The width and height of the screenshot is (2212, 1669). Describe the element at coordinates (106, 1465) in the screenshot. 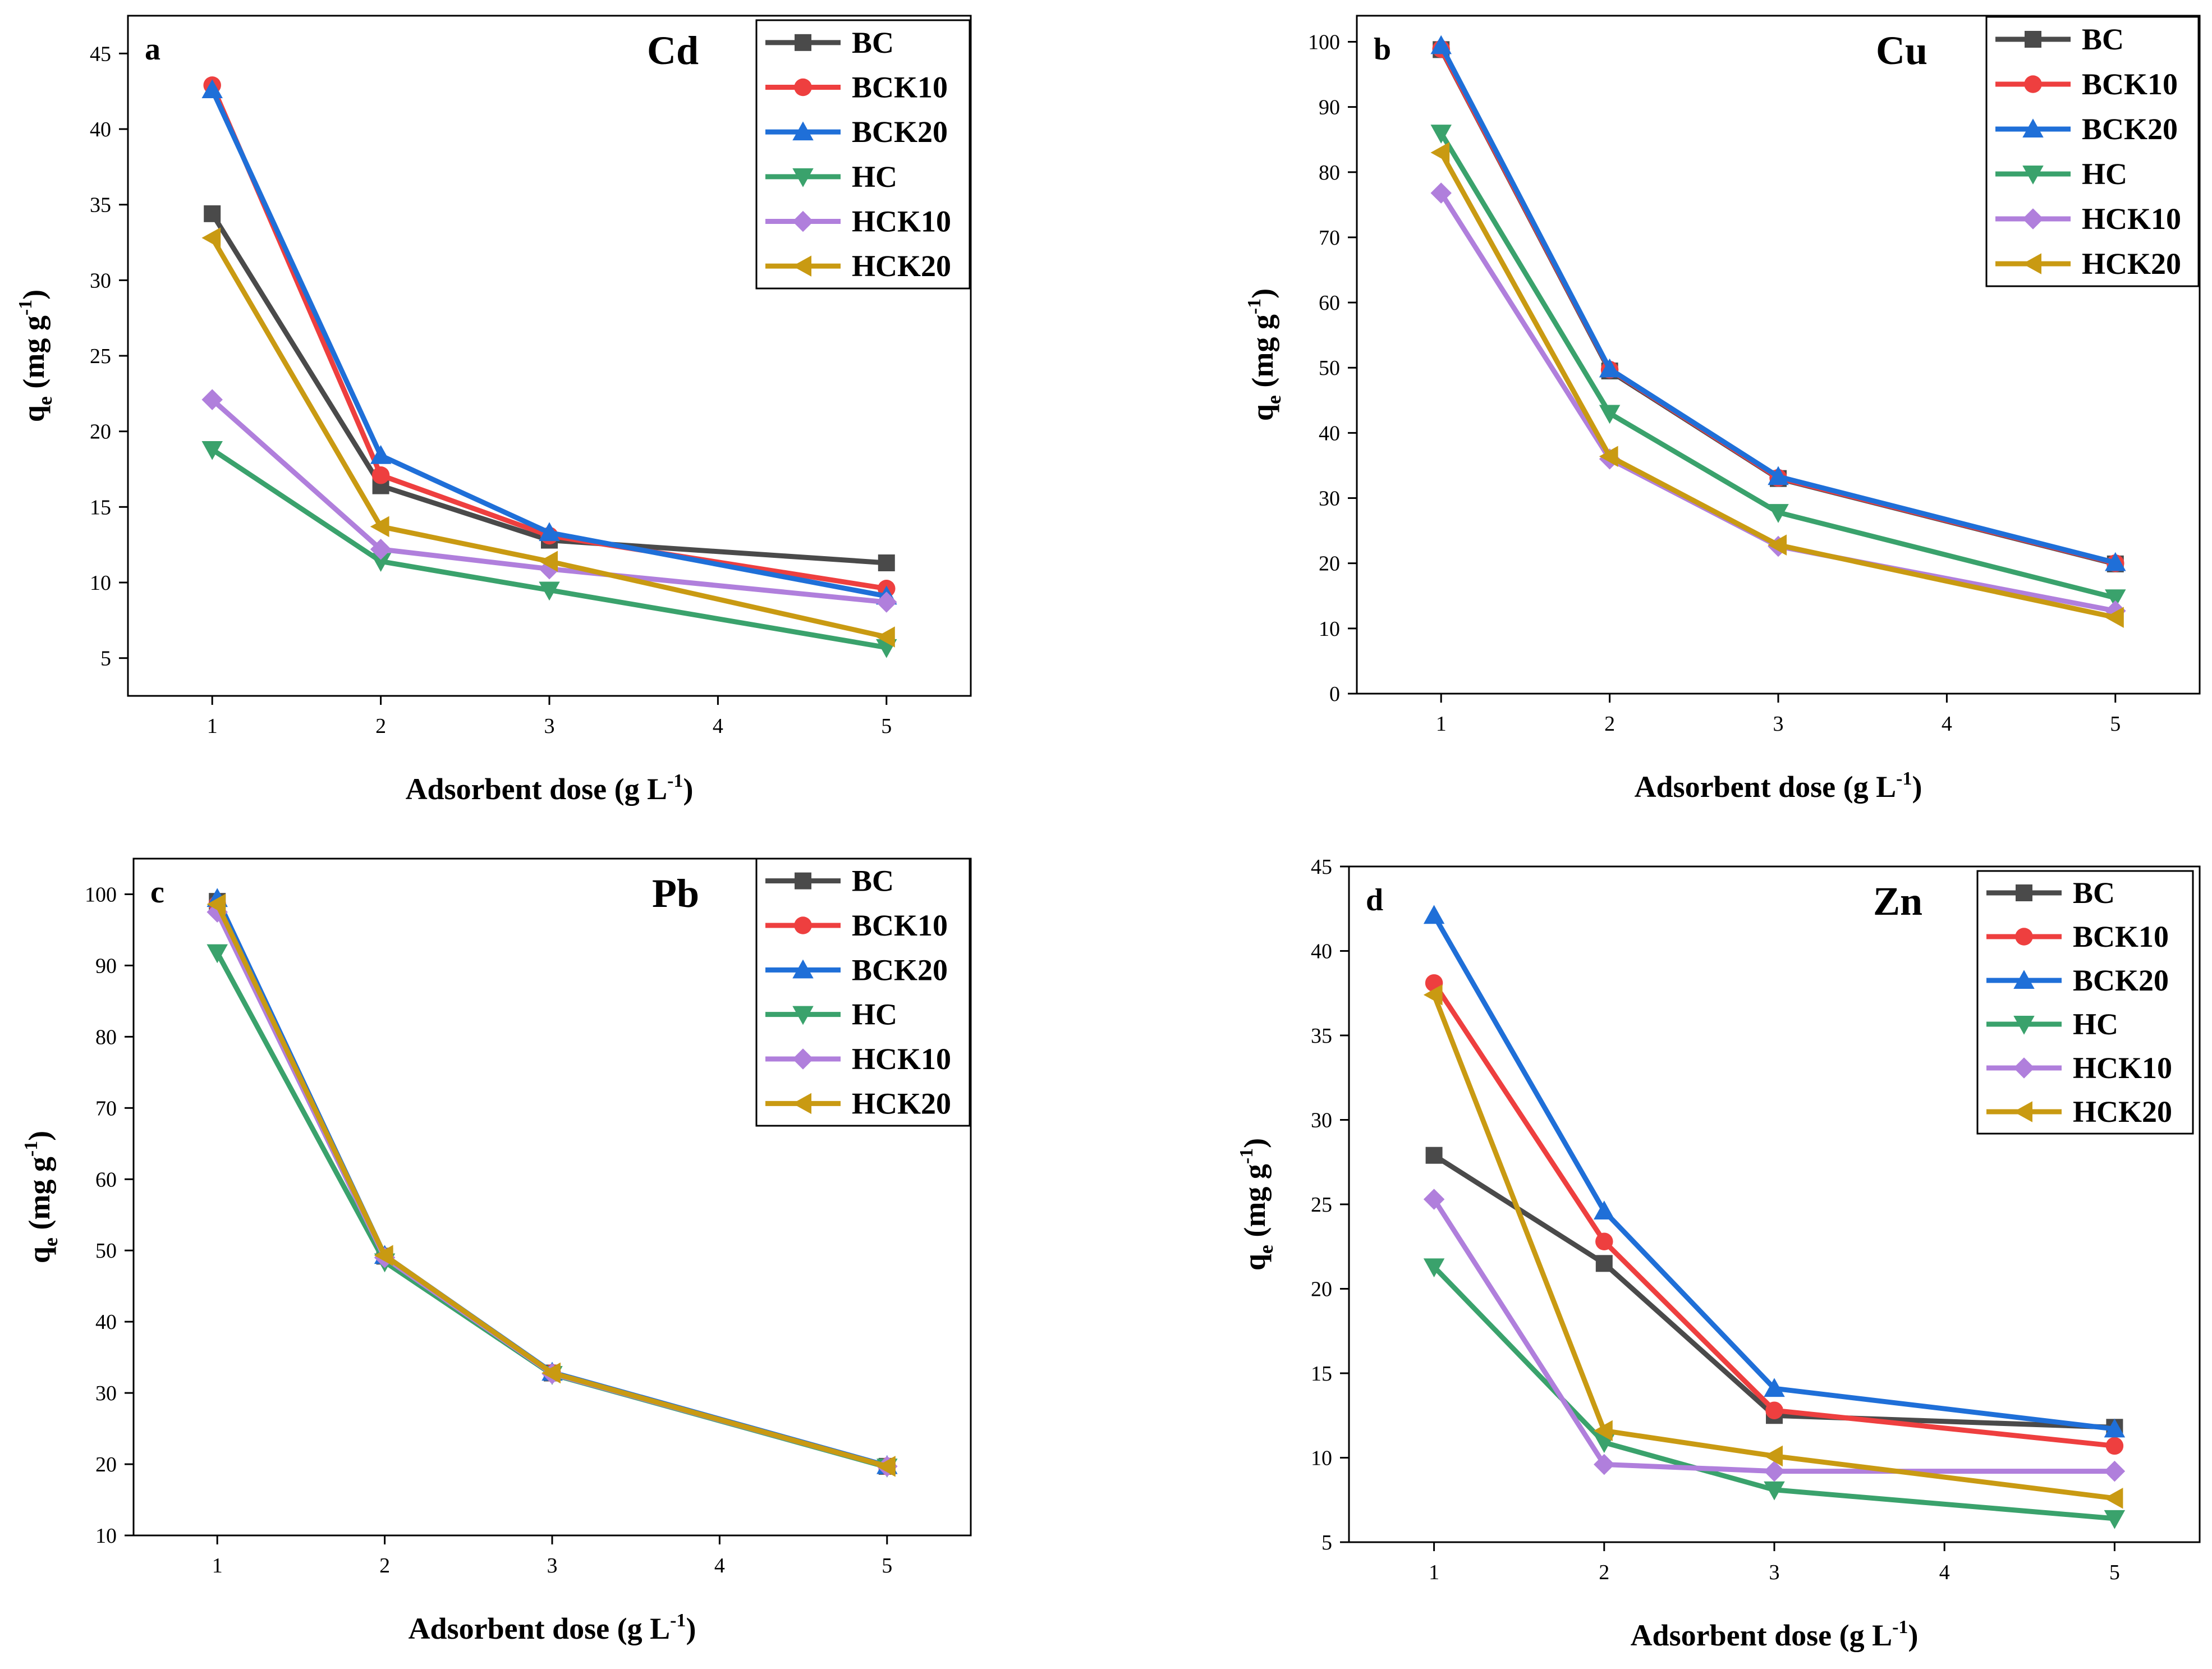

I see `y-tick-label: 20` at that location.